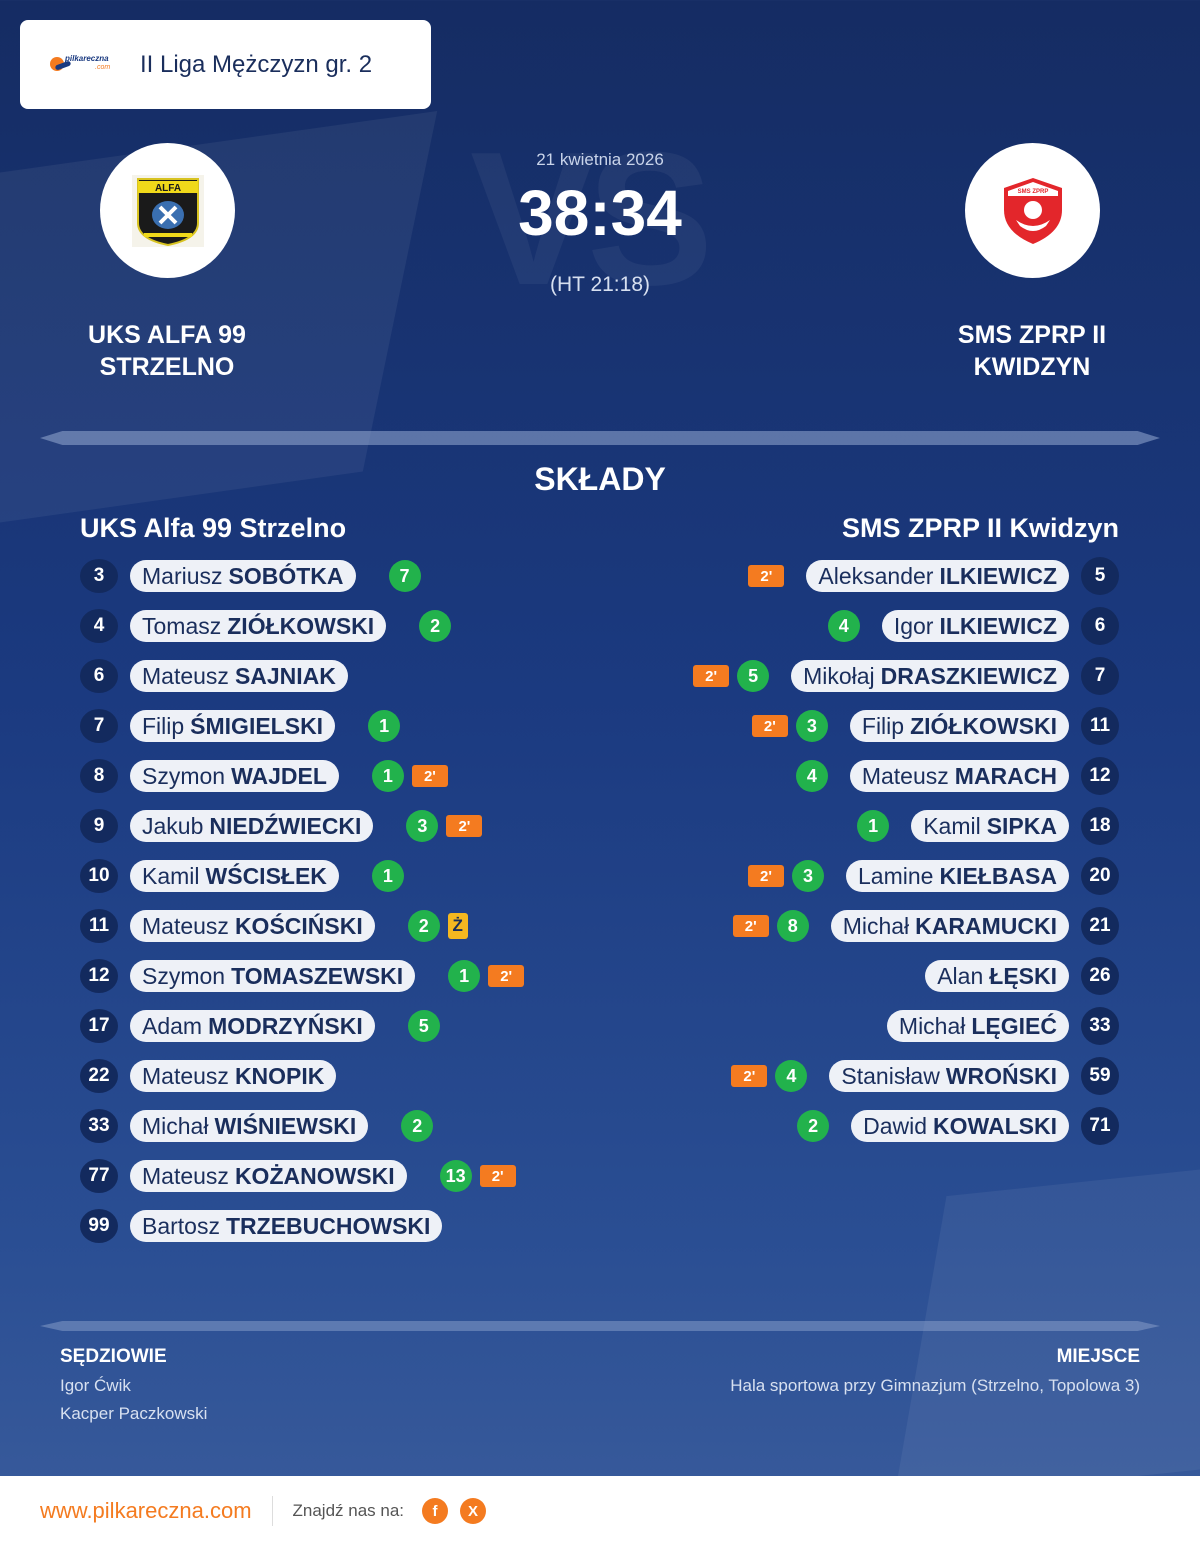  Describe the element at coordinates (1014, 1025) in the screenshot. I see `player-last-name: LĘGIEĆ` at that location.